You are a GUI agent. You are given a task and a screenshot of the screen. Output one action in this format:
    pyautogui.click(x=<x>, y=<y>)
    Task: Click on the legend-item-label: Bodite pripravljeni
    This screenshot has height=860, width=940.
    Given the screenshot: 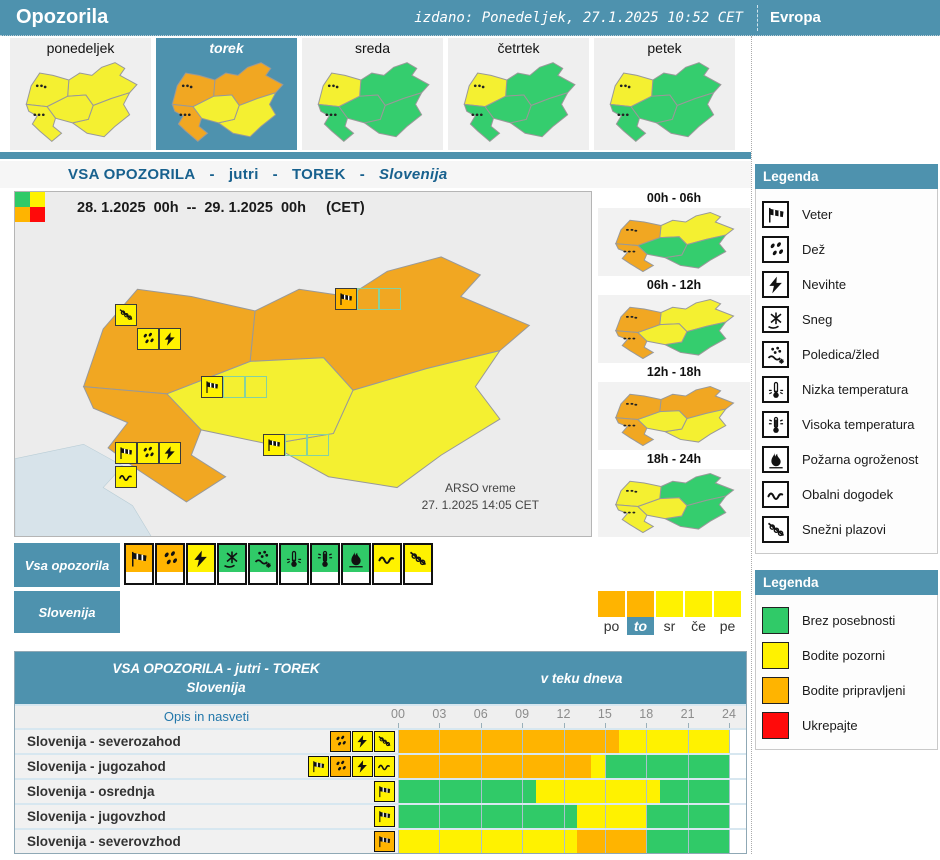 What is the action you would take?
    pyautogui.click(x=854, y=690)
    